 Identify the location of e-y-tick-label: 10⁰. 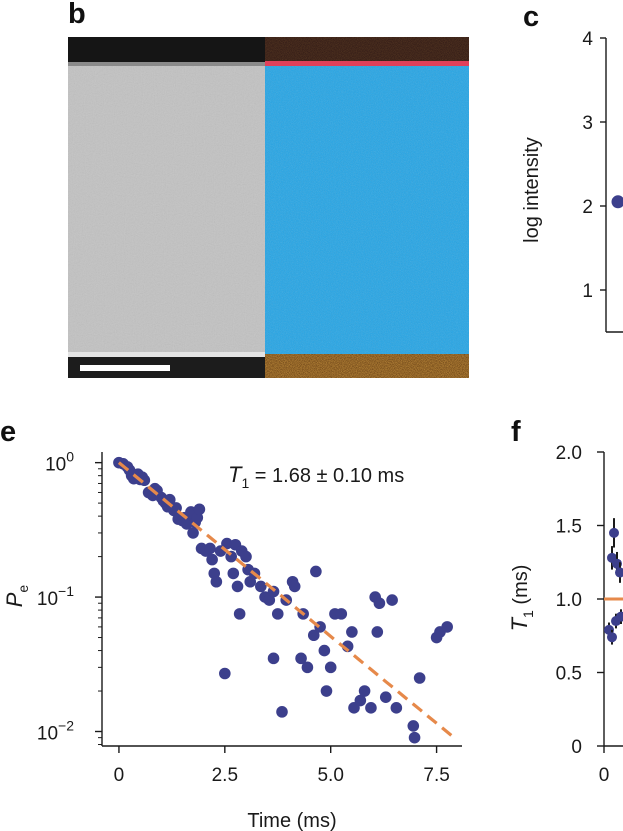
(59, 462).